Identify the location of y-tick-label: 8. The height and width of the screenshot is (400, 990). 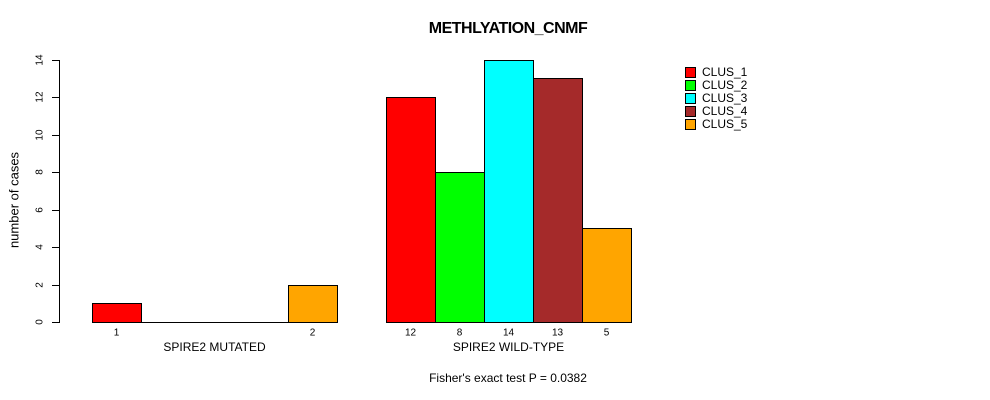
(40, 172).